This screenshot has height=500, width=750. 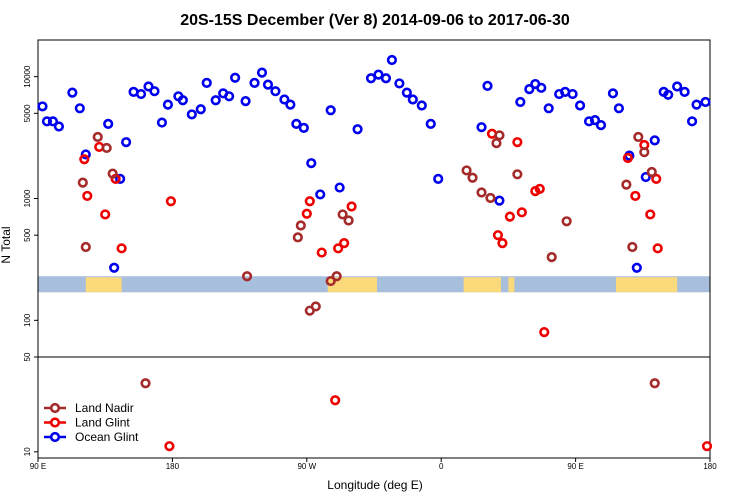 I want to click on coverage-band, so click(x=374, y=284).